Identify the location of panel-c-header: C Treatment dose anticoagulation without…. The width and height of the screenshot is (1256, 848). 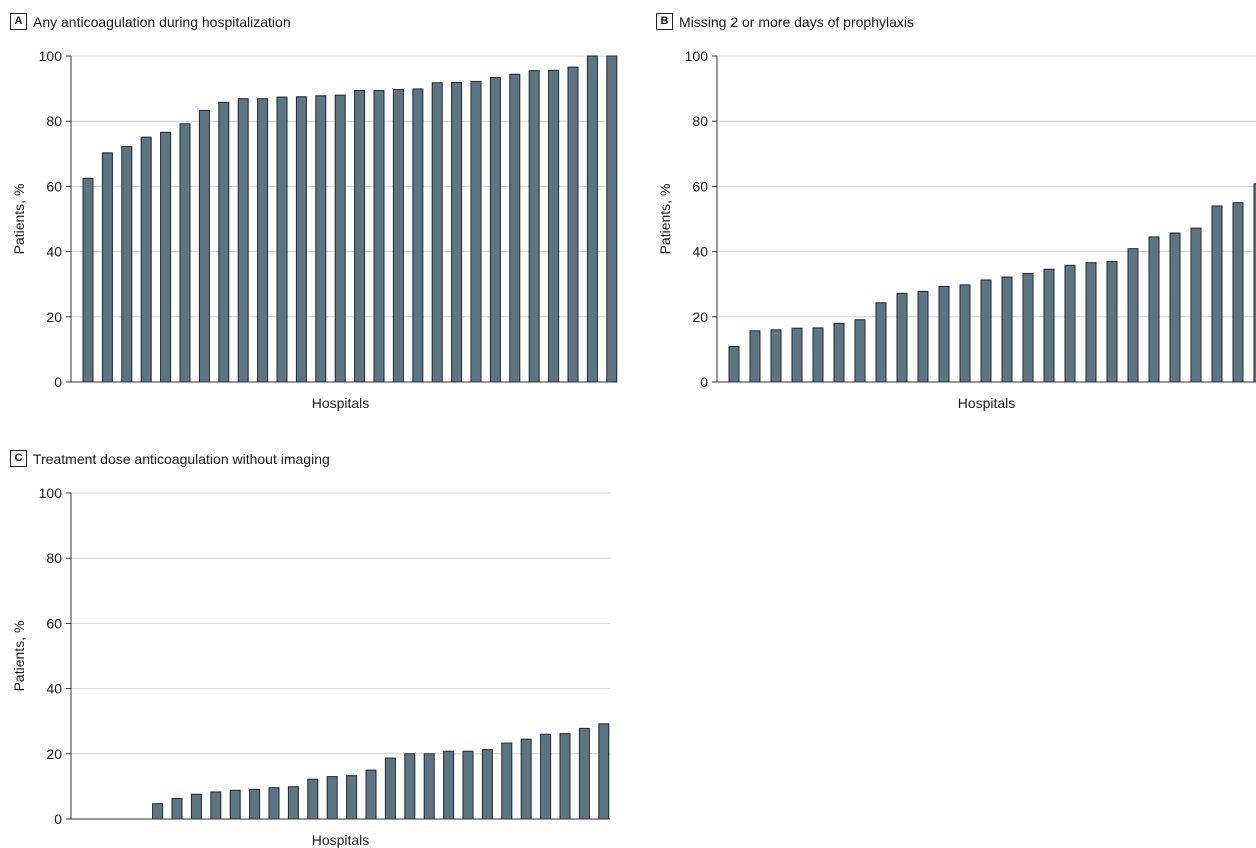
(170, 458).